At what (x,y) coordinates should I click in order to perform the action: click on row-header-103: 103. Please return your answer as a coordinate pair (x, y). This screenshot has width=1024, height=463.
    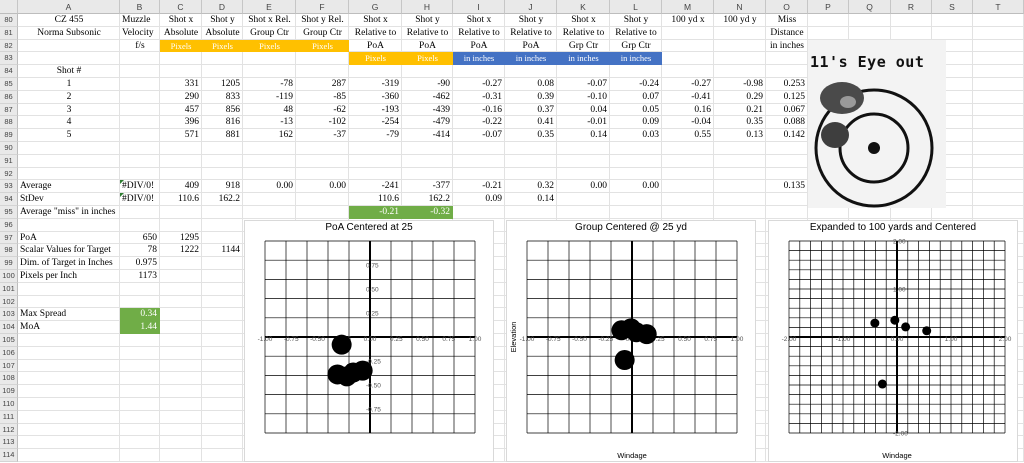
    Looking at the image, I should click on (9, 315).